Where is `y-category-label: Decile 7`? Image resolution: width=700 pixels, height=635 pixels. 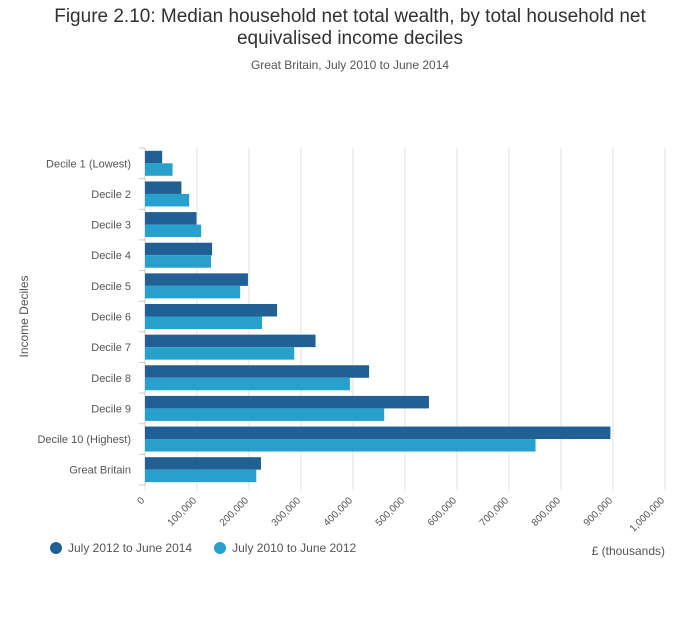
y-category-label: Decile 7 is located at coordinates (111, 348).